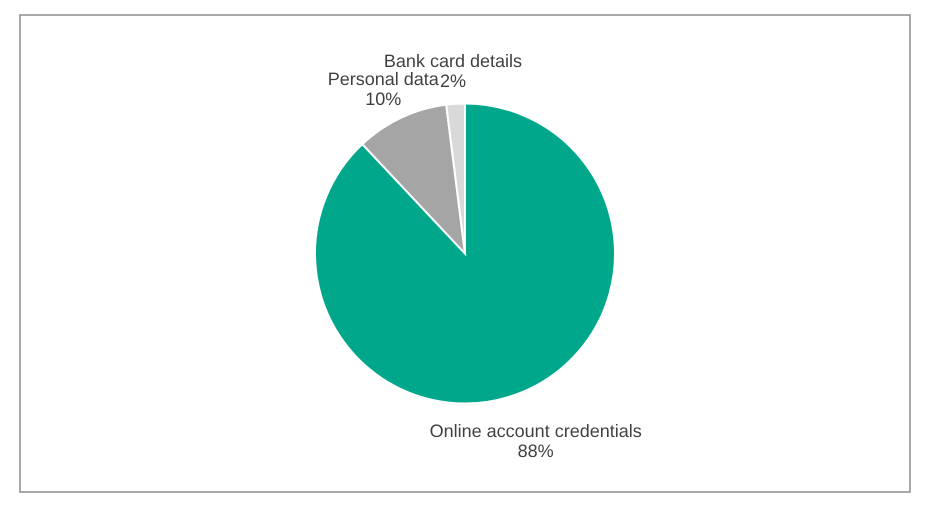 The height and width of the screenshot is (514, 933). I want to click on data-label: 10%, so click(383, 98).